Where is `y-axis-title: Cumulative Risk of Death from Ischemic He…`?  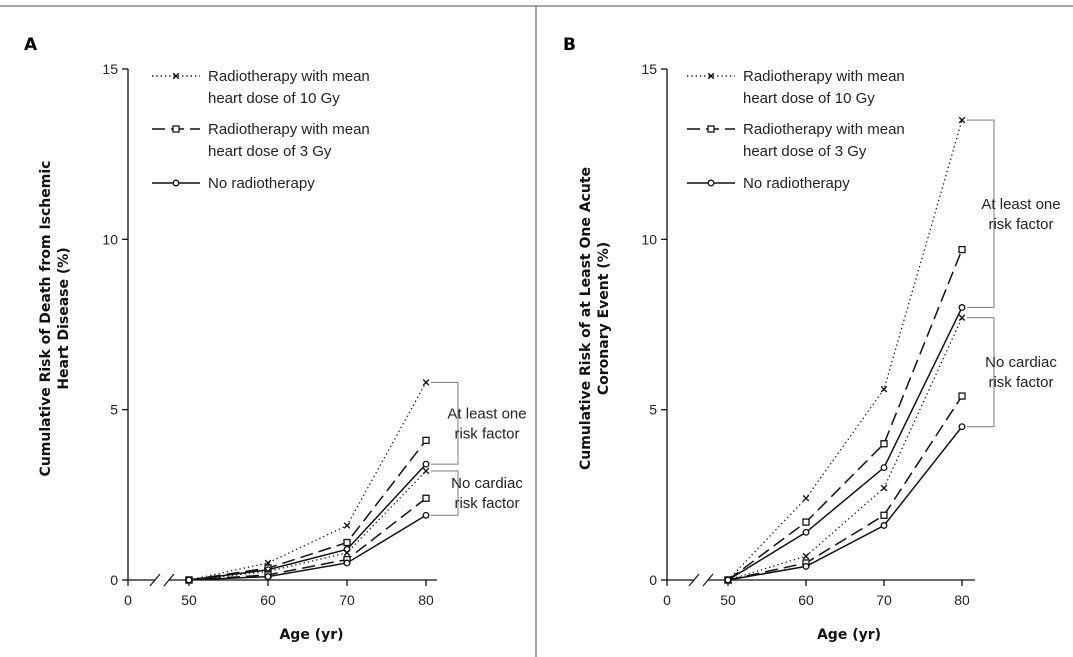 y-axis-title: Cumulative Risk of Death from Ischemic He… is located at coordinates (55, 319).